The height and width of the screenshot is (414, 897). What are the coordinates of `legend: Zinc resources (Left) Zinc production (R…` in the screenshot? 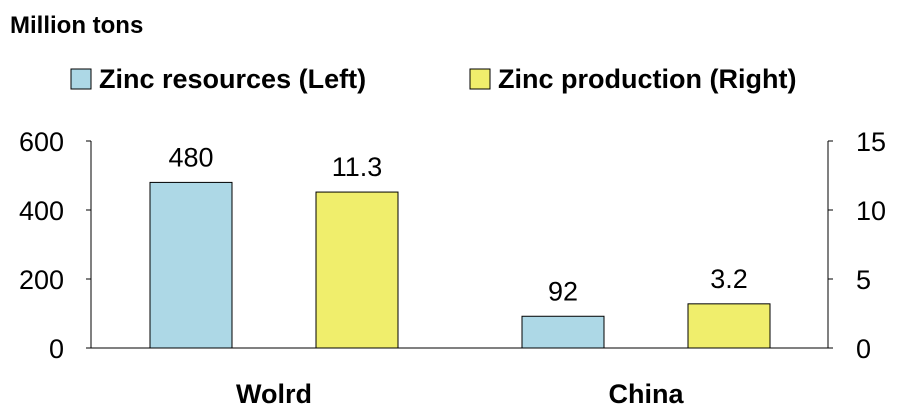 It's located at (433, 79).